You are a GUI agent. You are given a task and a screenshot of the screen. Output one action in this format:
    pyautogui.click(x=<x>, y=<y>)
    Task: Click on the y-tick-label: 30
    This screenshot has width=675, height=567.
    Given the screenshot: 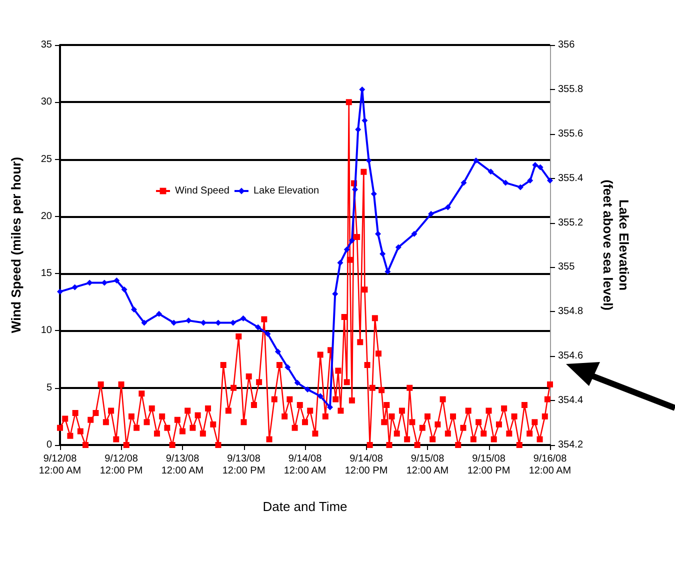 What is the action you would take?
    pyautogui.click(x=46, y=102)
    